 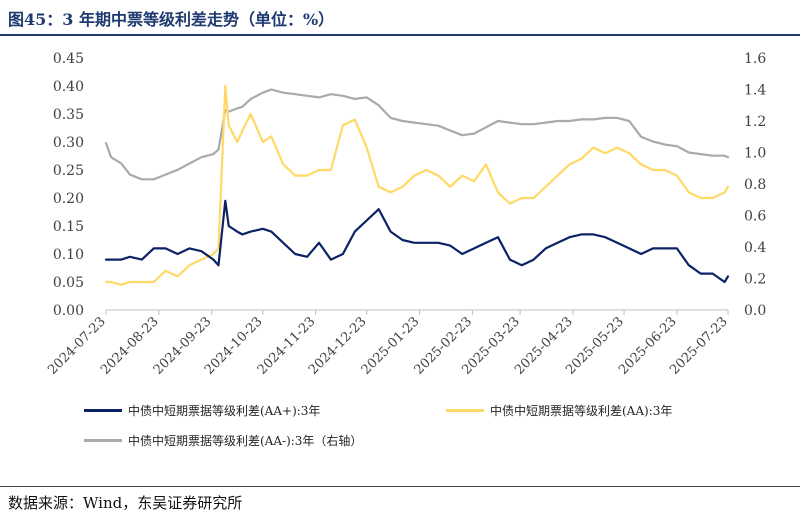 What do you see at coordinates (68, 199) in the screenshot?
I see `y-left-tick-label: 0.20` at bounding box center [68, 199].